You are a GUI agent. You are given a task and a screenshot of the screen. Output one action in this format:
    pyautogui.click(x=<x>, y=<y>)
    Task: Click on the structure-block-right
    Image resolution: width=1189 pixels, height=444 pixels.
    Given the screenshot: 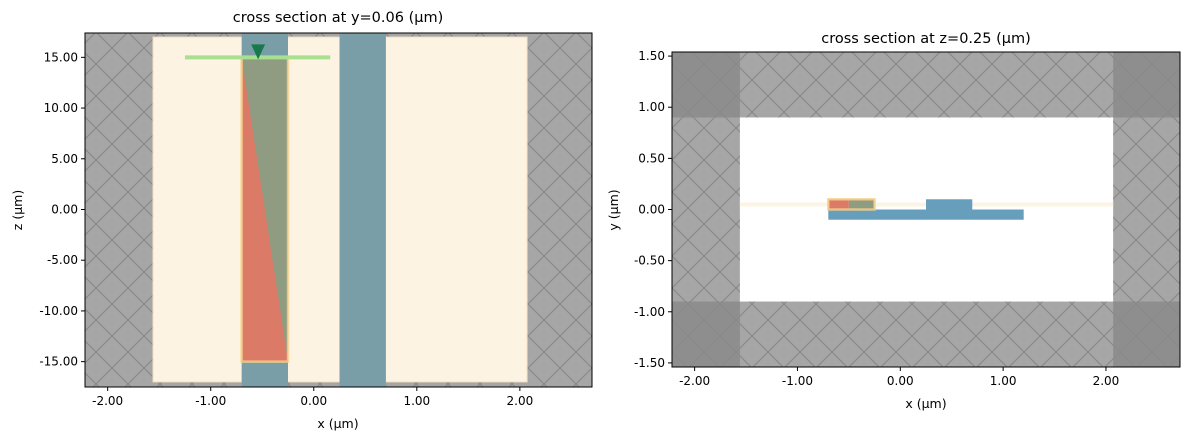 What is the action you would take?
    pyautogui.click(x=949, y=204)
    